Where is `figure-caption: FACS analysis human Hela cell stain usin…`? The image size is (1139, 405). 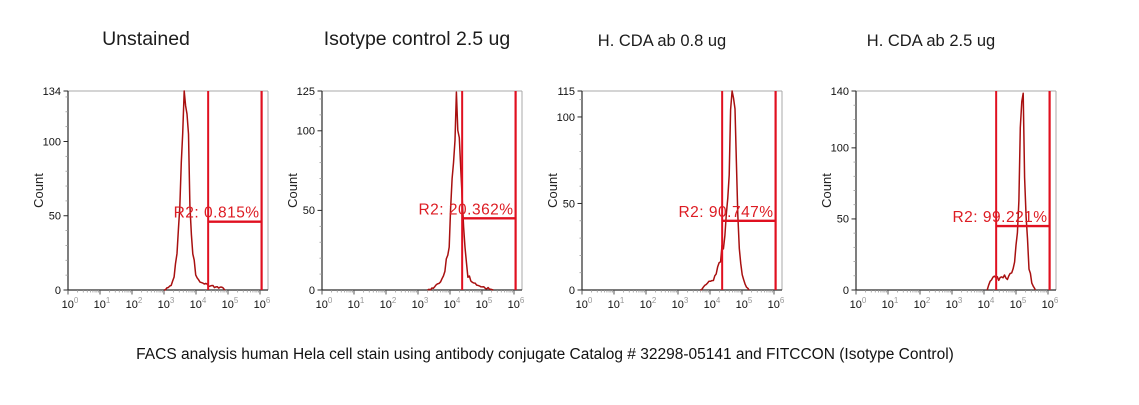
figure-caption: FACS analysis human Hela cell stain usin… is located at coordinates (545, 354).